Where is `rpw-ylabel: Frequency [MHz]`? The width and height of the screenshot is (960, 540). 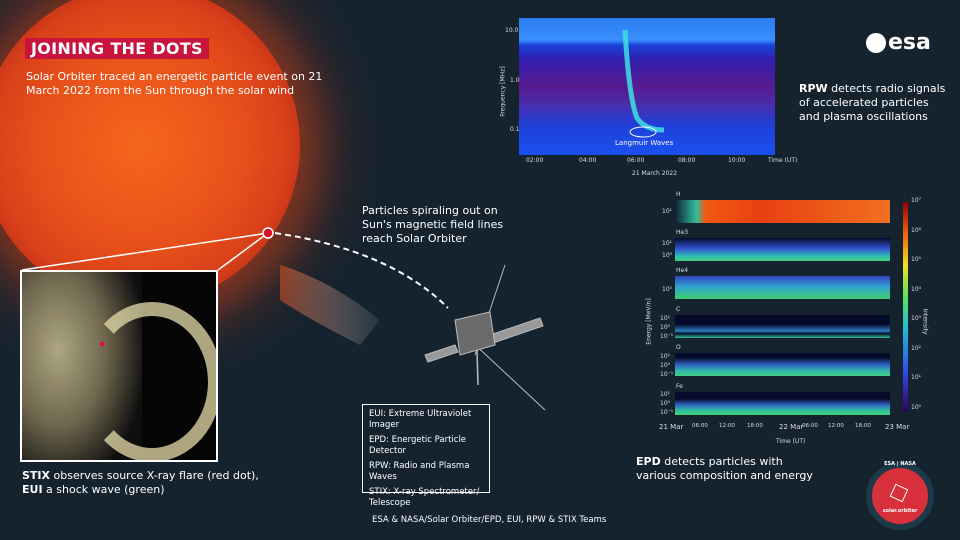
rpw-ylabel: Frequency [MHz] is located at coordinates (503, 91).